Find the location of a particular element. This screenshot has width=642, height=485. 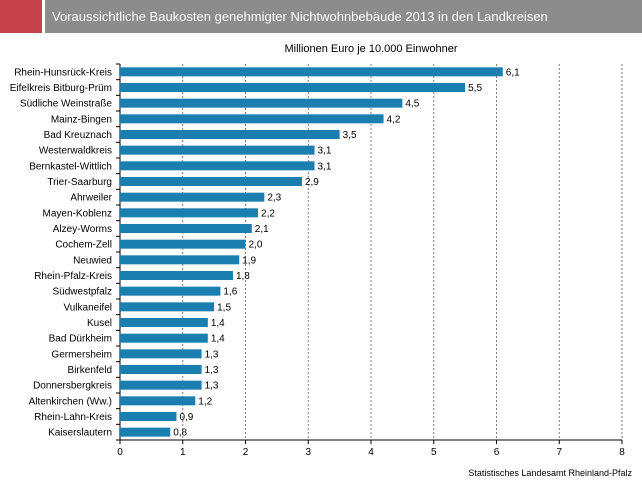

x-tick-label: 2 is located at coordinates (246, 452).